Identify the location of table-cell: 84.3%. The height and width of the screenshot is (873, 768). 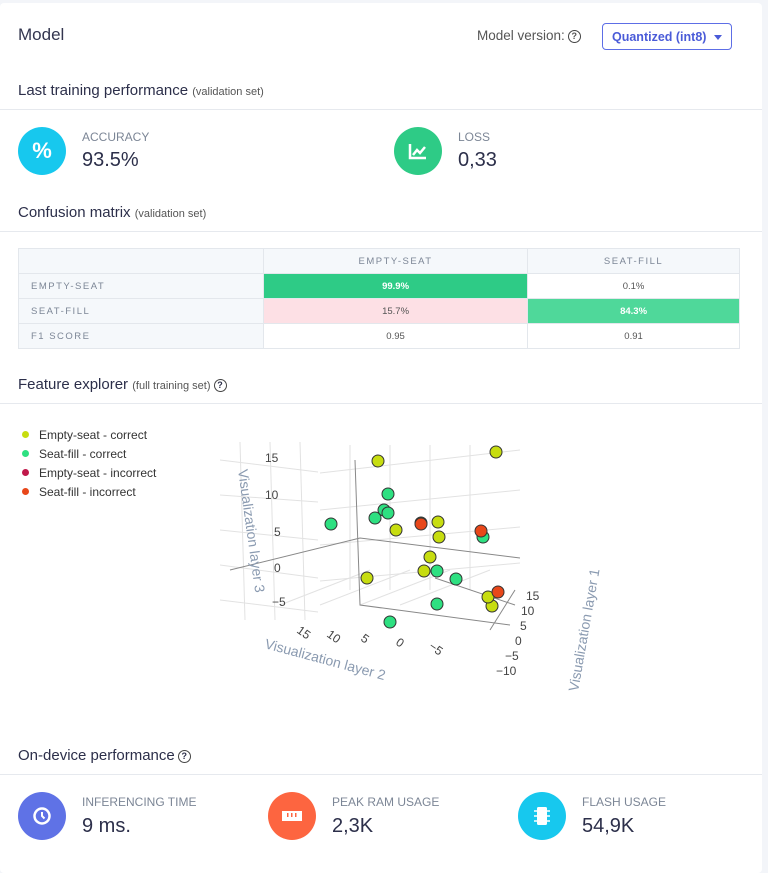
(633, 311).